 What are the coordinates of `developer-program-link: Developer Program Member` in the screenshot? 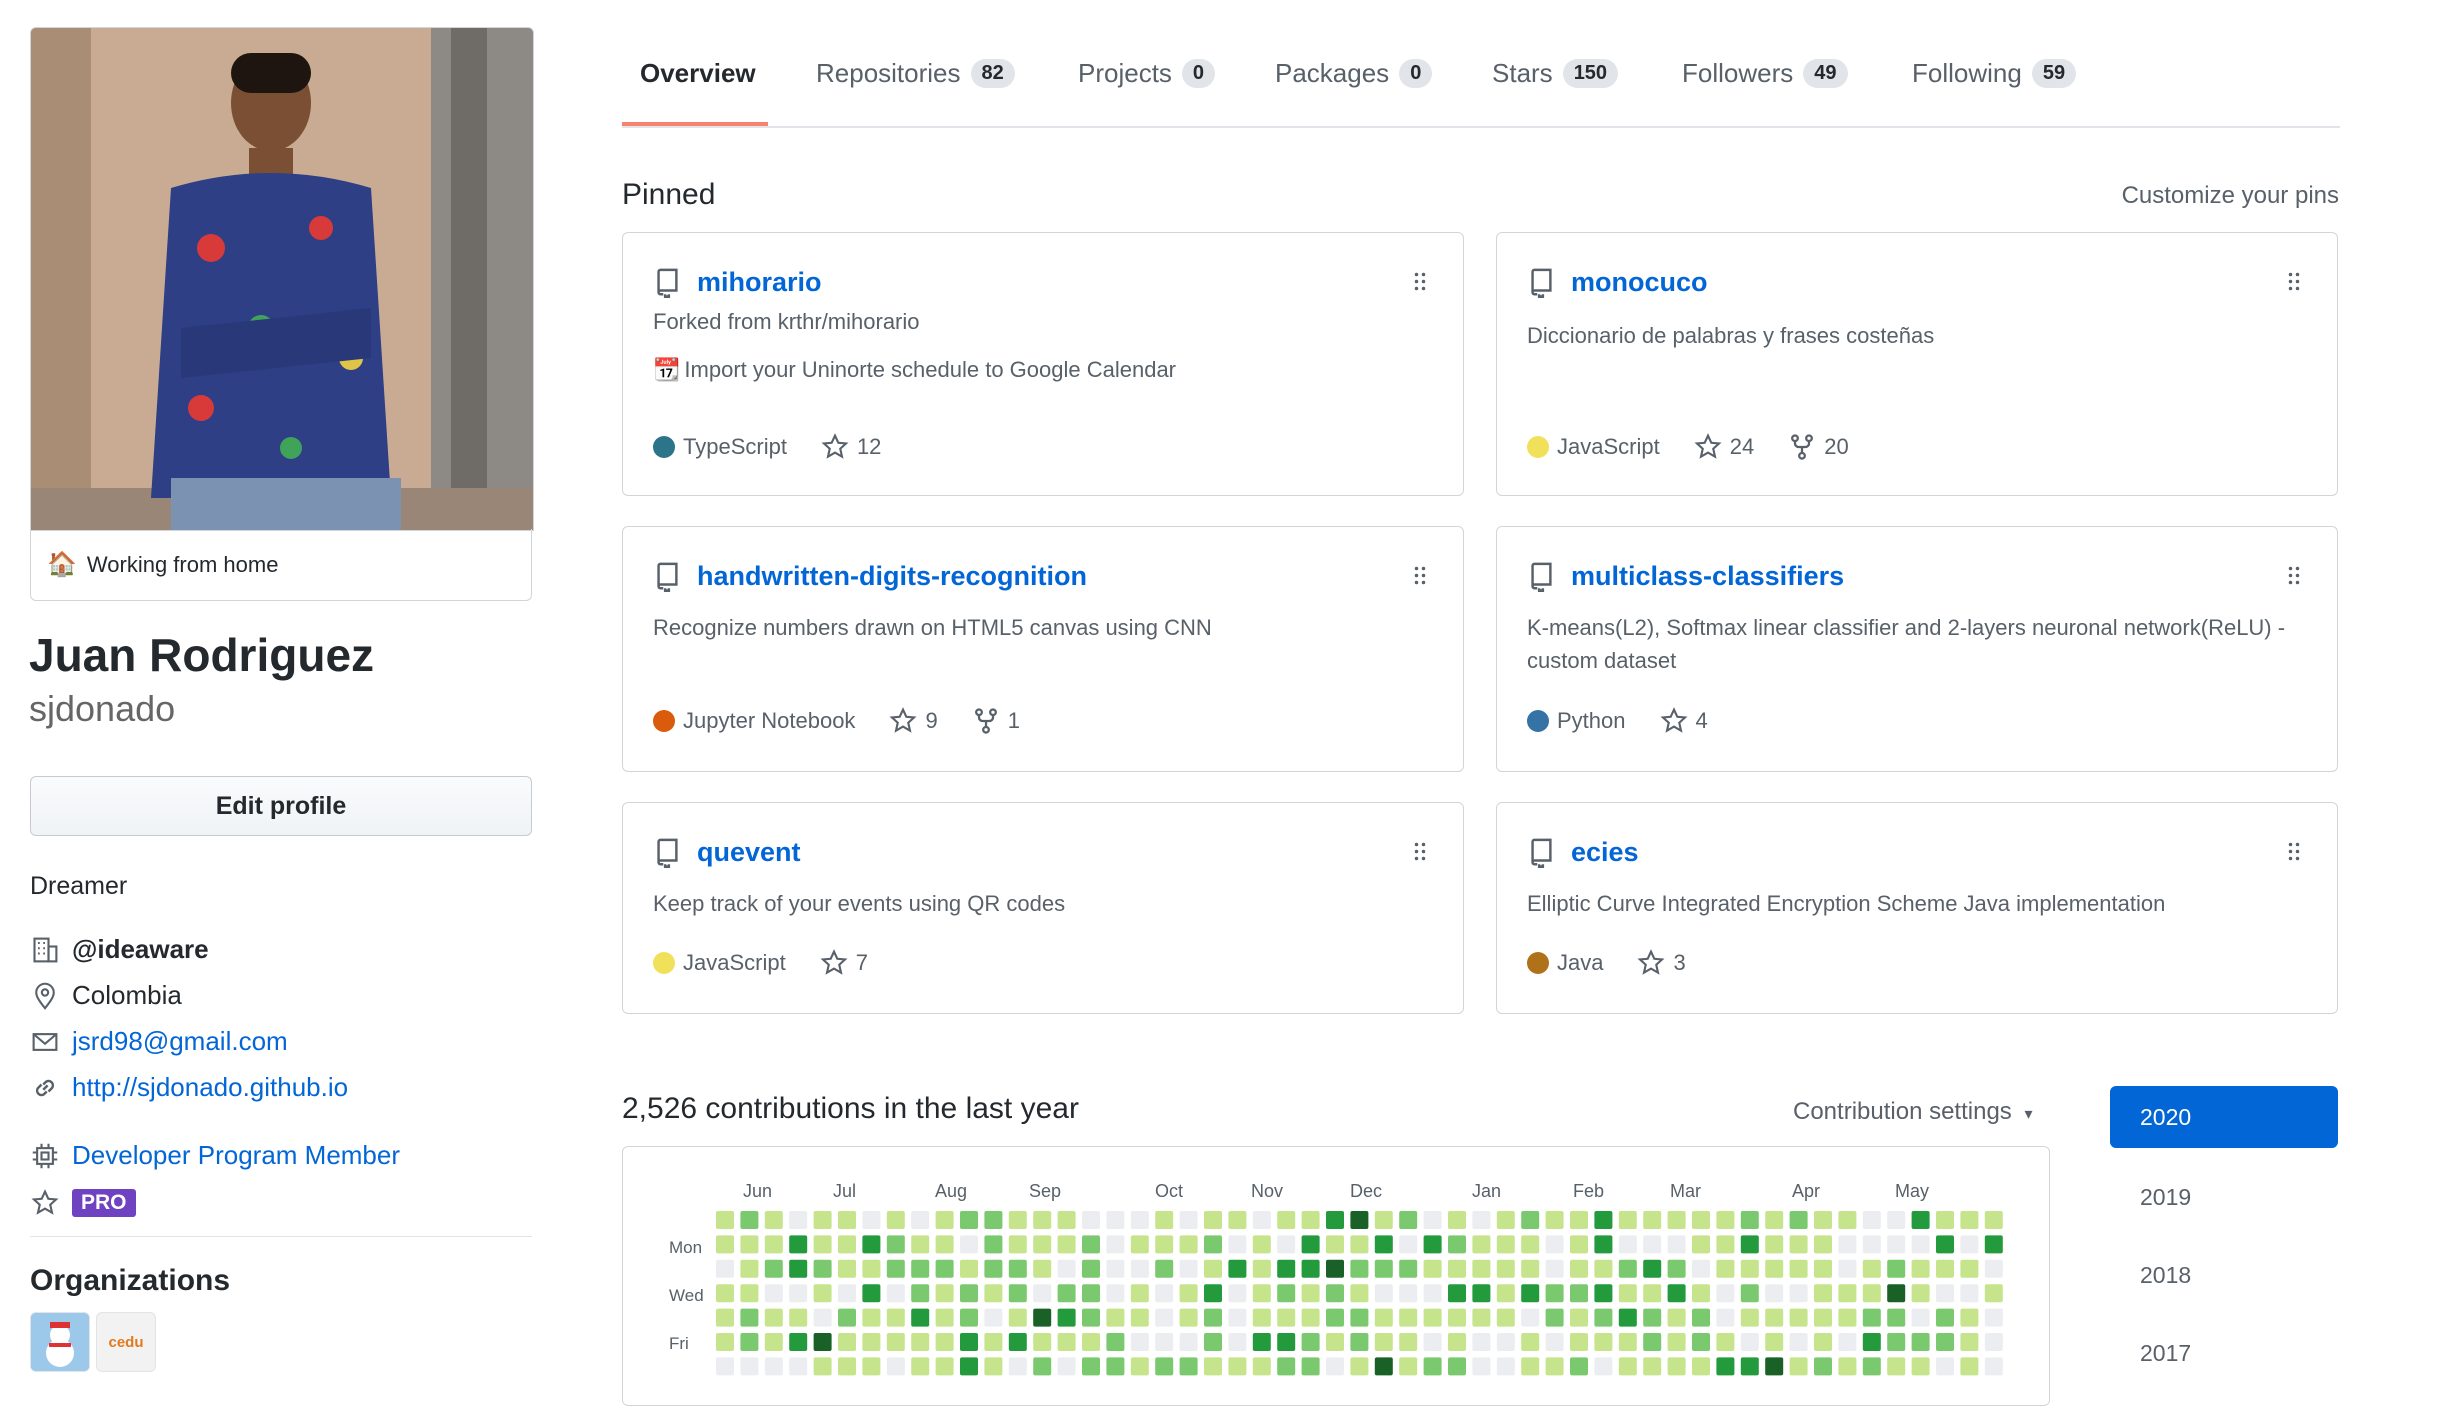 It's located at (236, 1155).